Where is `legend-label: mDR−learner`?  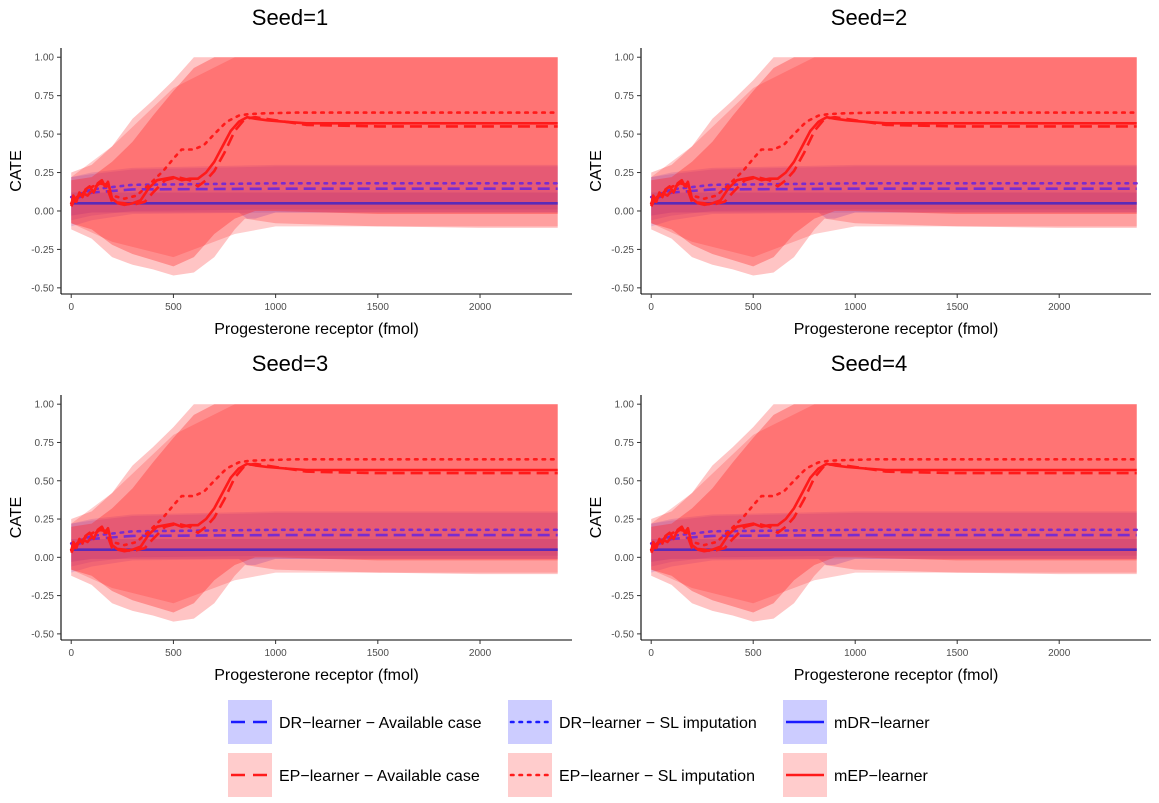 legend-label: mDR−learner is located at coordinates (882, 723).